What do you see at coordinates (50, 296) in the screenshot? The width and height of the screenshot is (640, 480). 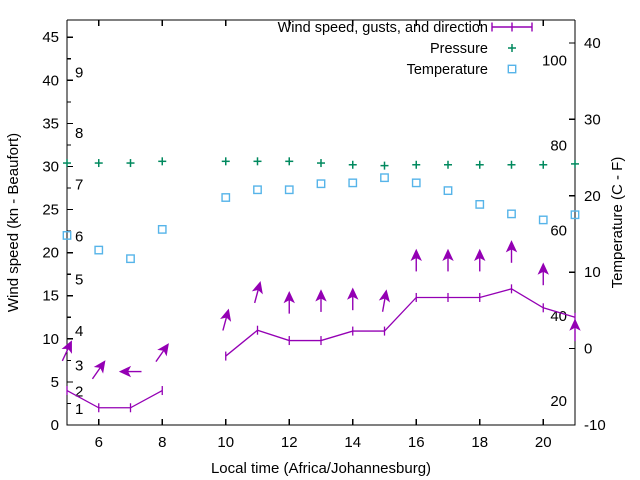 I see `y-tick-label: 15` at bounding box center [50, 296].